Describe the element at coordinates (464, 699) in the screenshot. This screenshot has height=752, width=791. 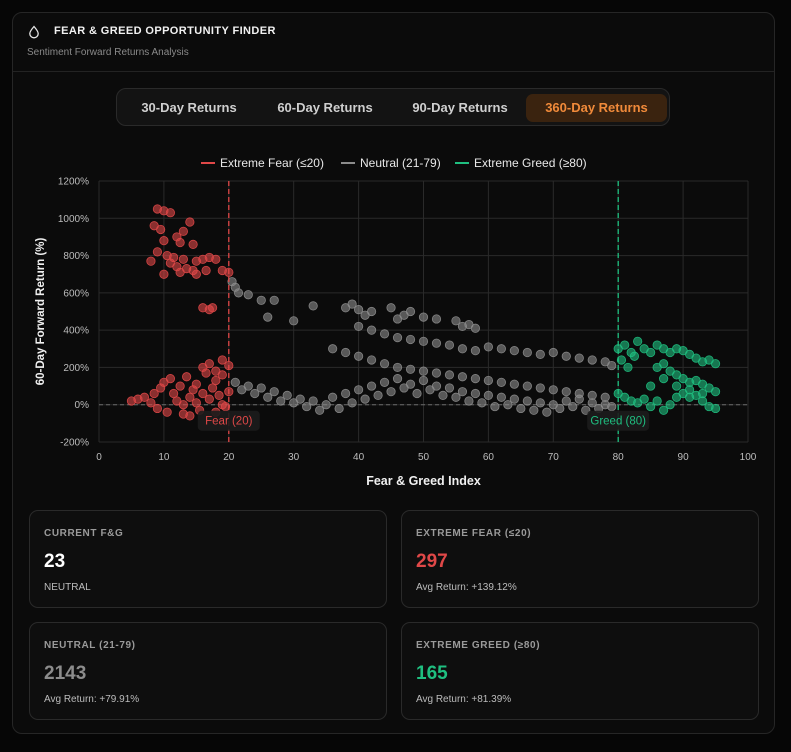
I see `card-sub: Avg Return: +81.39%` at that location.